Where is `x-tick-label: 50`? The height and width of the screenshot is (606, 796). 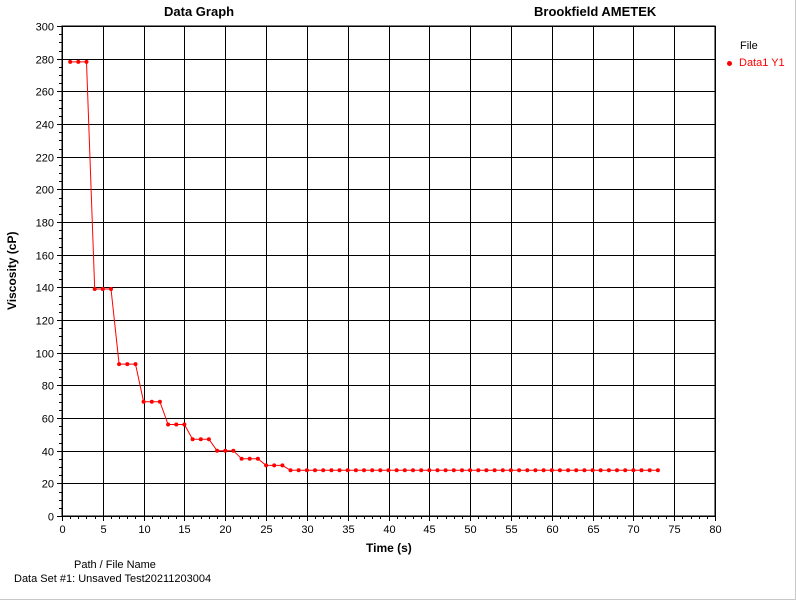
x-tick-label: 50 is located at coordinates (470, 530).